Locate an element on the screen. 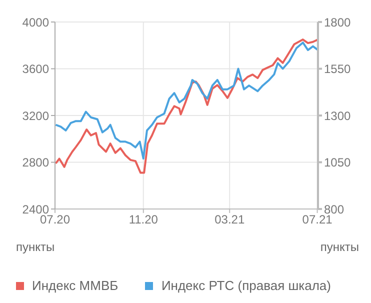 The height and width of the screenshot is (303, 371). y2-tick-label: 1300 is located at coordinates (338, 115).